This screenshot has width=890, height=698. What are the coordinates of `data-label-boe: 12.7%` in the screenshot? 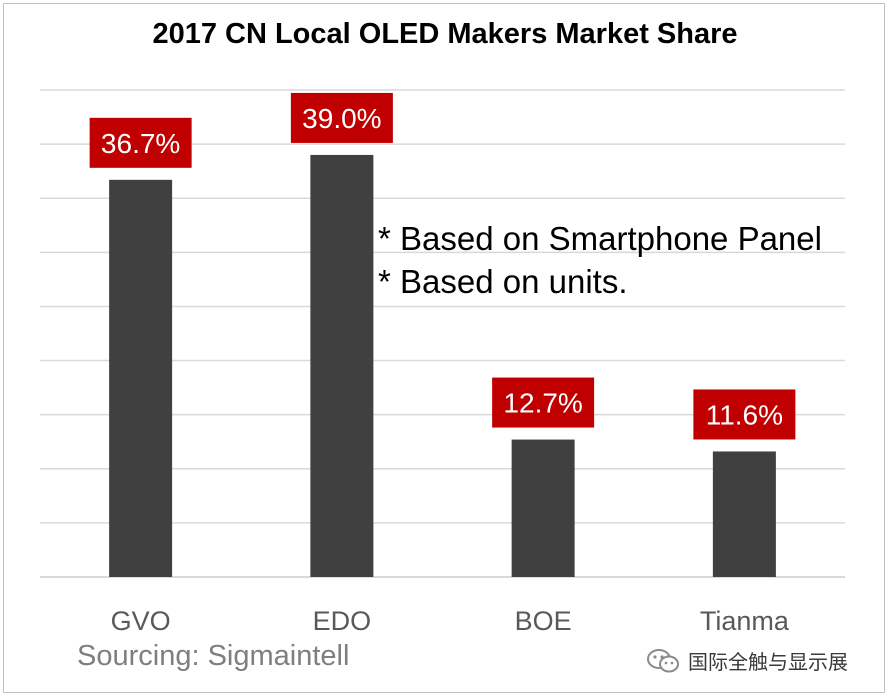 It's located at (542, 403).